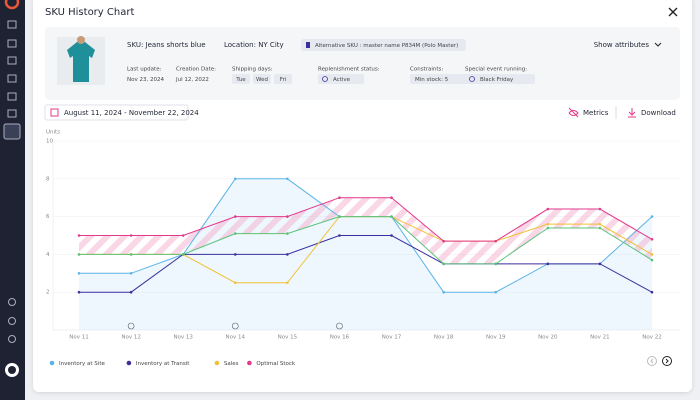  What do you see at coordinates (632, 113) in the screenshot?
I see `download-icon` at bounding box center [632, 113].